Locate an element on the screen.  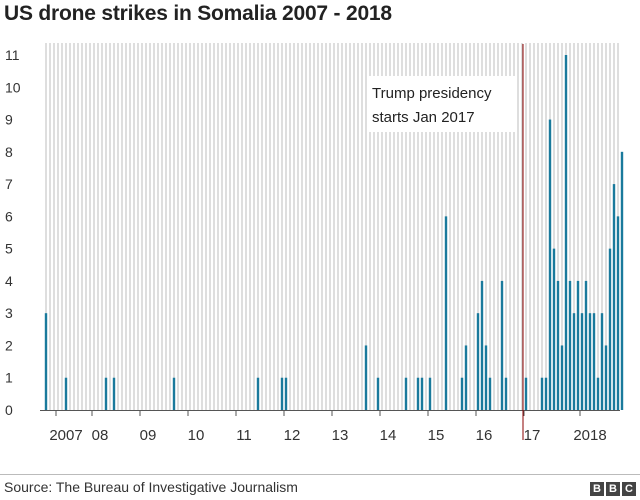
x-tick-label: 15 is located at coordinates (436, 435).